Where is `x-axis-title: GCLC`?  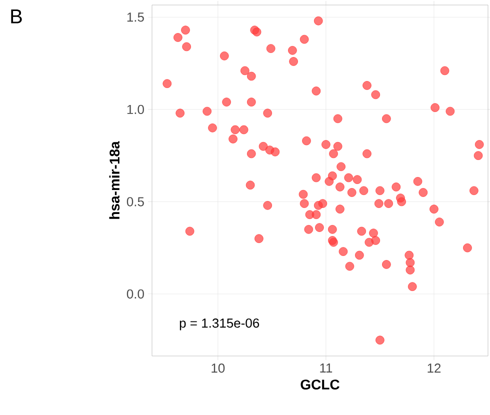 x-axis-title: GCLC is located at coordinates (320, 385).